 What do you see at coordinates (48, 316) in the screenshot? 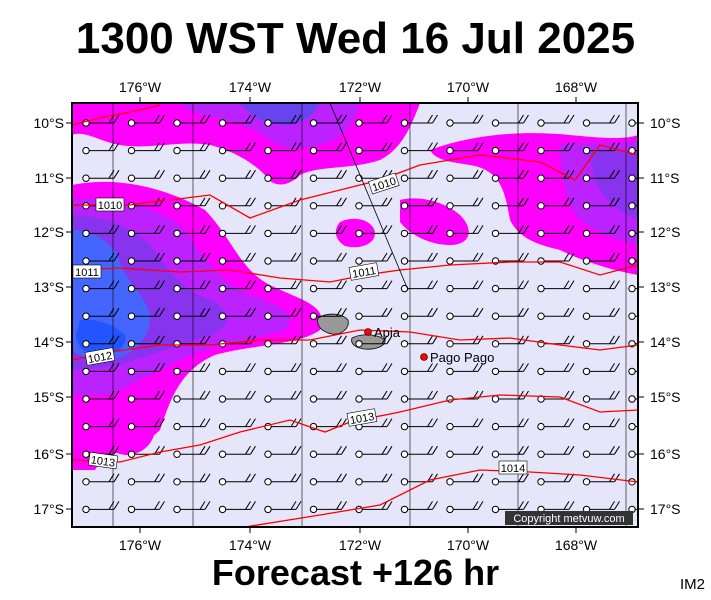
I see `lat-labels-left: 10°S 11°S 12°S 13°S 14°S 15°S 16°S 17°S` at bounding box center [48, 316].